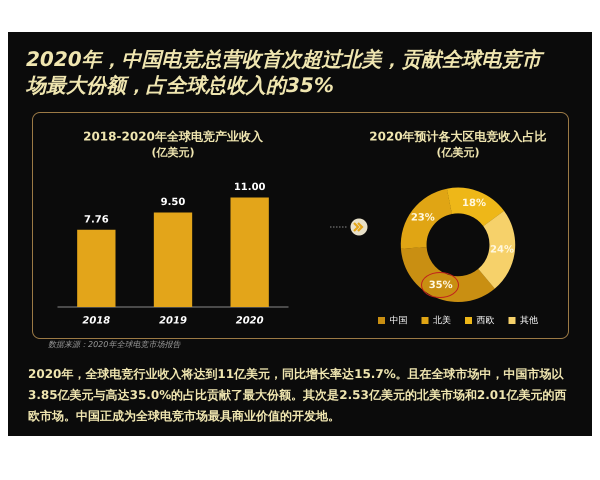  Describe the element at coordinates (458, 136) in the screenshot. I see `chart-title: 2020年预计各大区电竞收入占比` at that location.